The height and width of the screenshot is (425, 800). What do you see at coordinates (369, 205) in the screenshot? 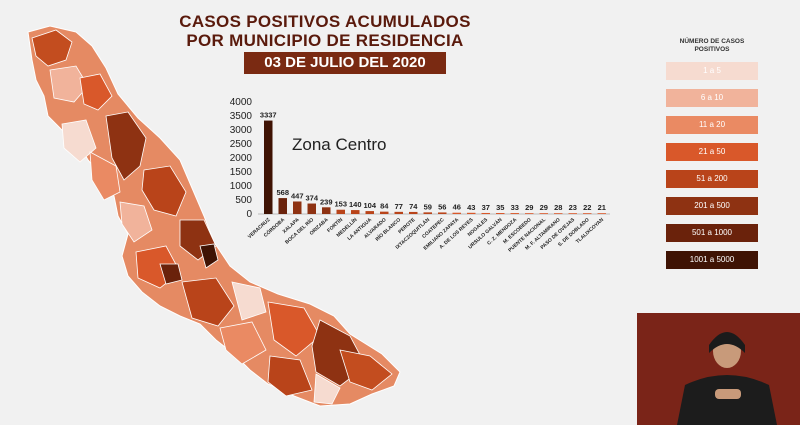
I see `bar-value-label: 104` at bounding box center [369, 205].